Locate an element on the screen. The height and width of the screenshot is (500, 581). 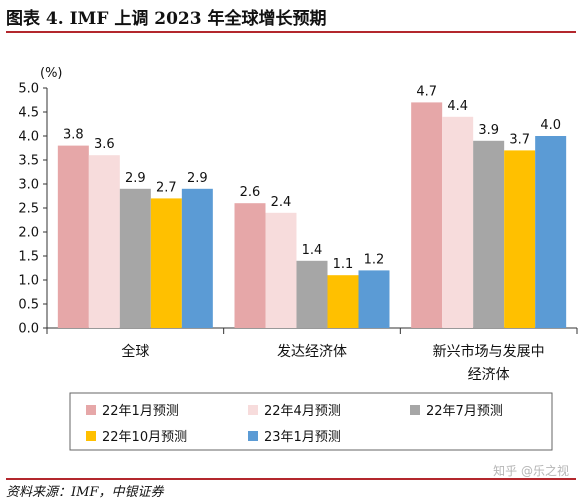
y-tick-label: 1.5 is located at coordinates (28, 257).